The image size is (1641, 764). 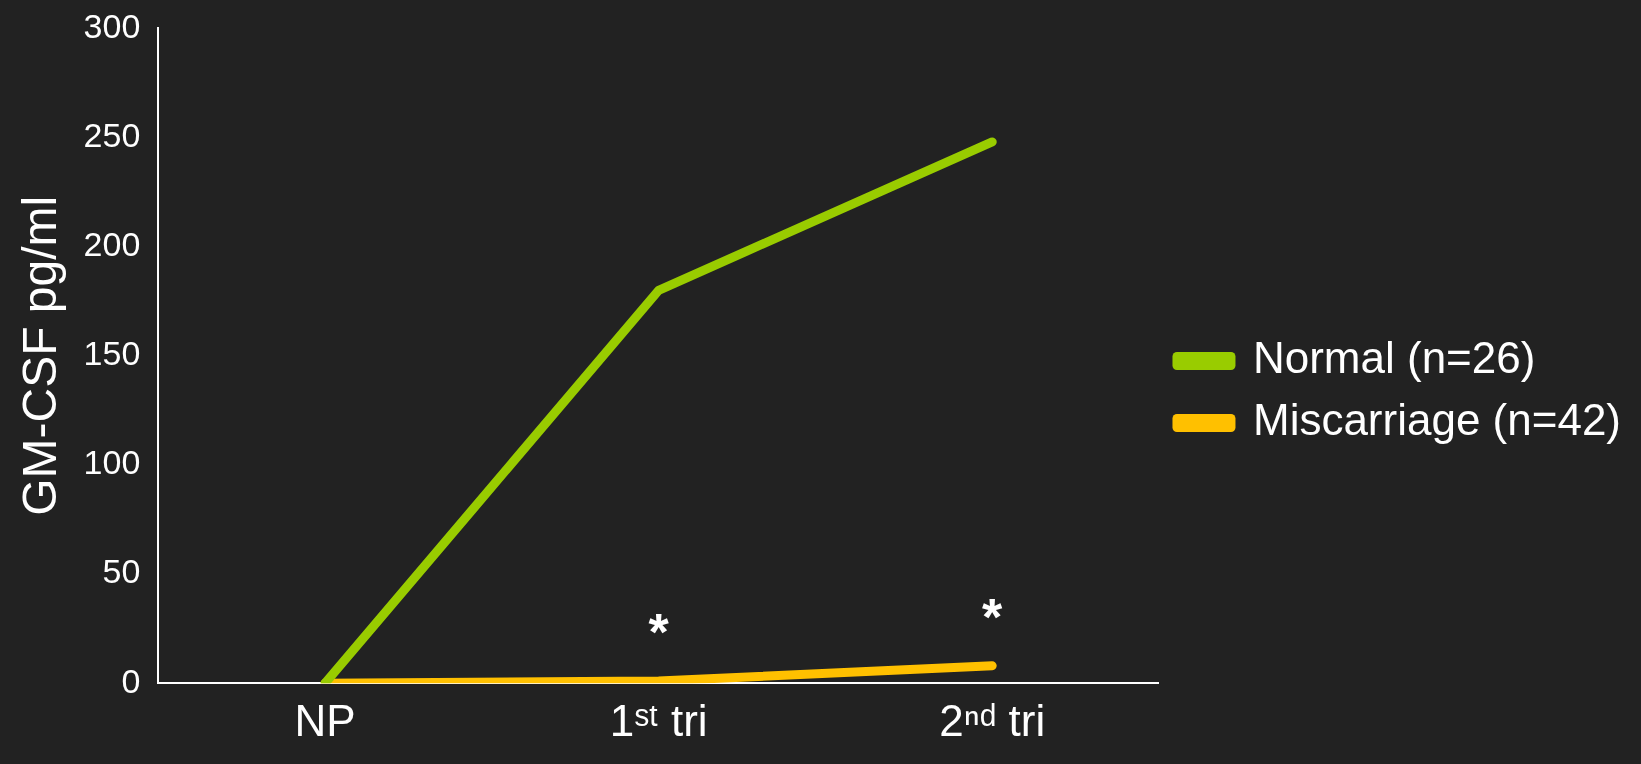 What do you see at coordinates (1436, 420) in the screenshot?
I see `legend-label: Miscarriage (n=42)` at bounding box center [1436, 420].